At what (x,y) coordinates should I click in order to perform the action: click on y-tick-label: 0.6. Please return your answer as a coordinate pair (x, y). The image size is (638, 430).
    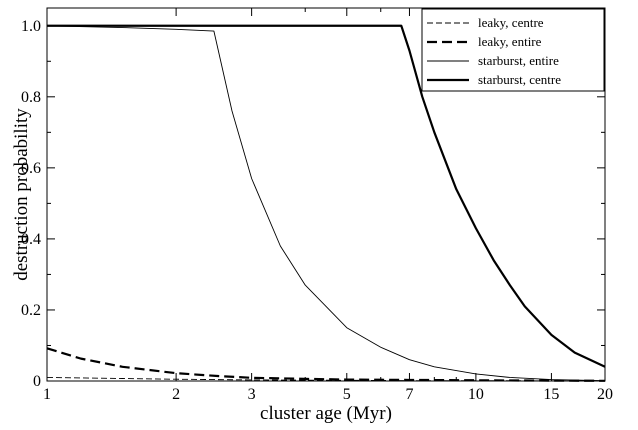
    Looking at the image, I should click on (31, 168).